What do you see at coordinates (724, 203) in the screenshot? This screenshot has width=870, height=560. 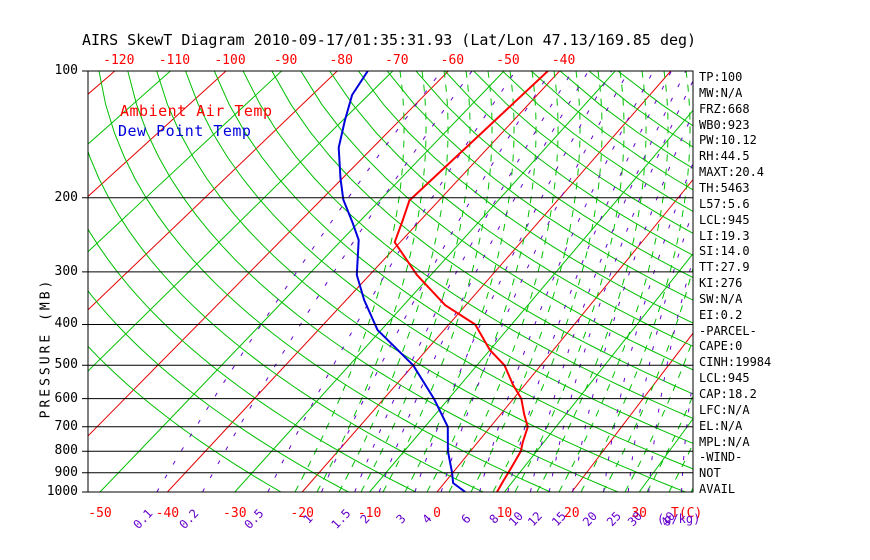 I see `sounding-parameter: L57:5.6` at bounding box center [724, 203].